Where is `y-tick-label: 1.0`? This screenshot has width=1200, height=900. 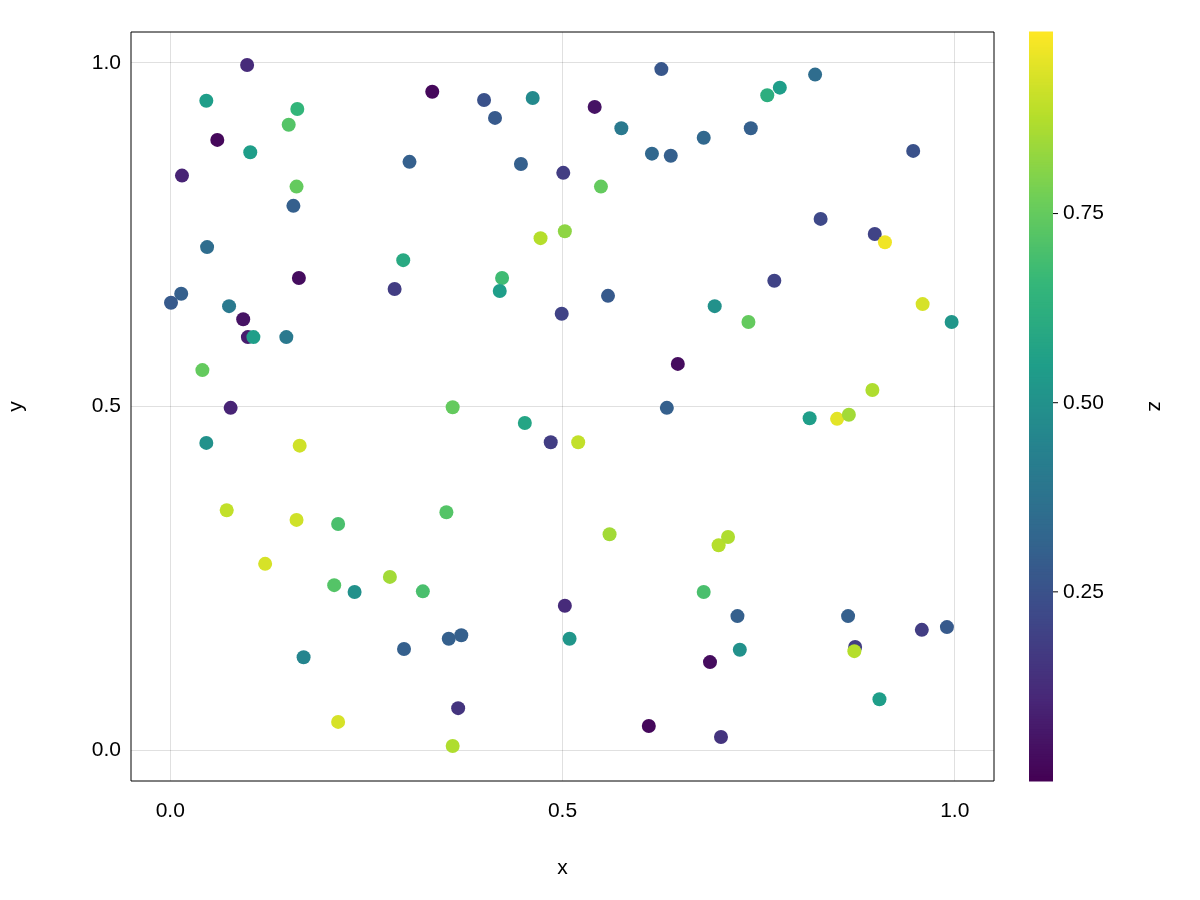 y-tick-label: 1.0 is located at coordinates (106, 61).